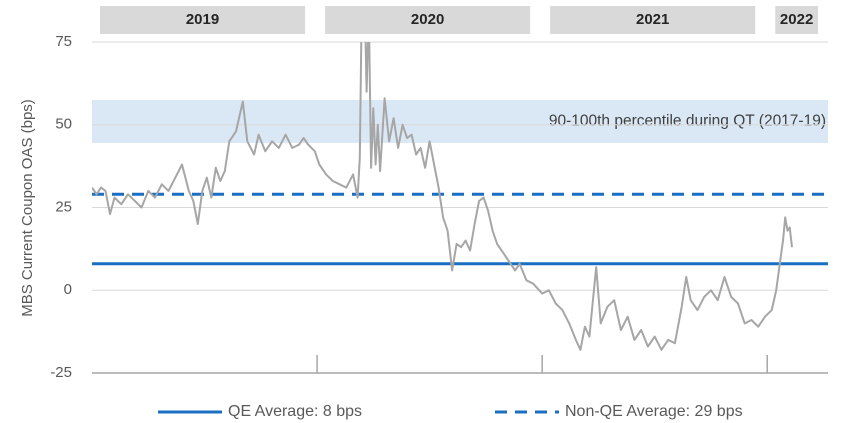  I want to click on period-label: 2019, so click(202, 19).